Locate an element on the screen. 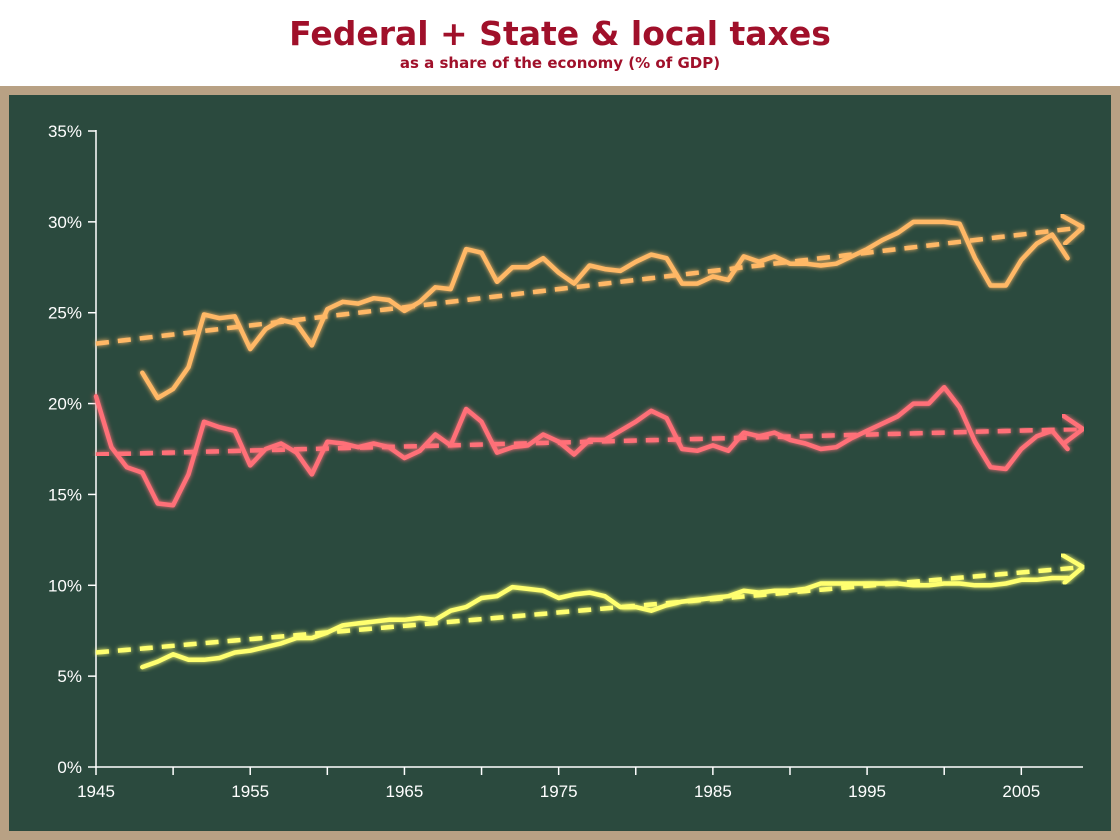 The image size is (1120, 840). chart-subtitle: as a share of the economy (% of GDP) is located at coordinates (560, 63).